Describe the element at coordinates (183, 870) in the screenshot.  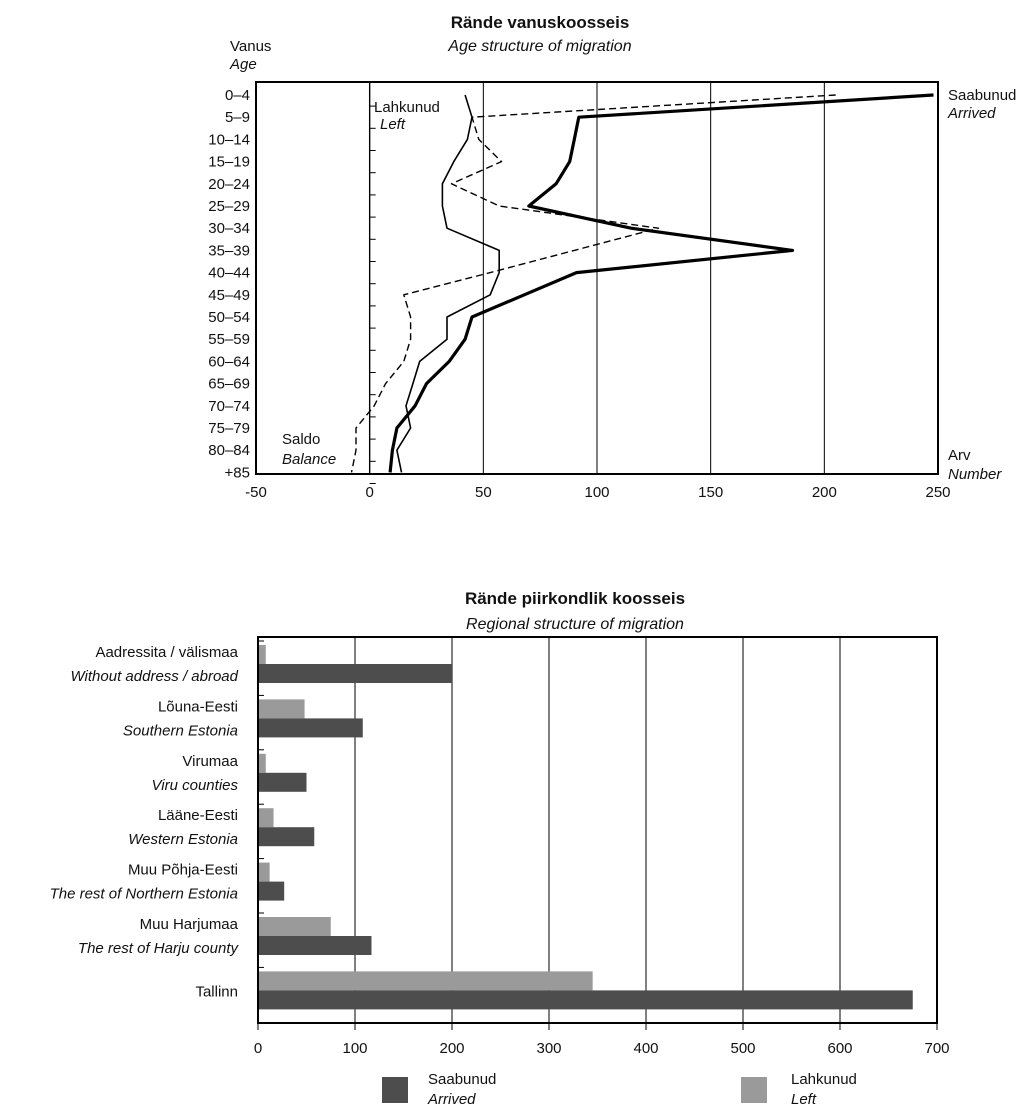
I see `regional-category-label: Muu Põhja-Eesti` at that location.